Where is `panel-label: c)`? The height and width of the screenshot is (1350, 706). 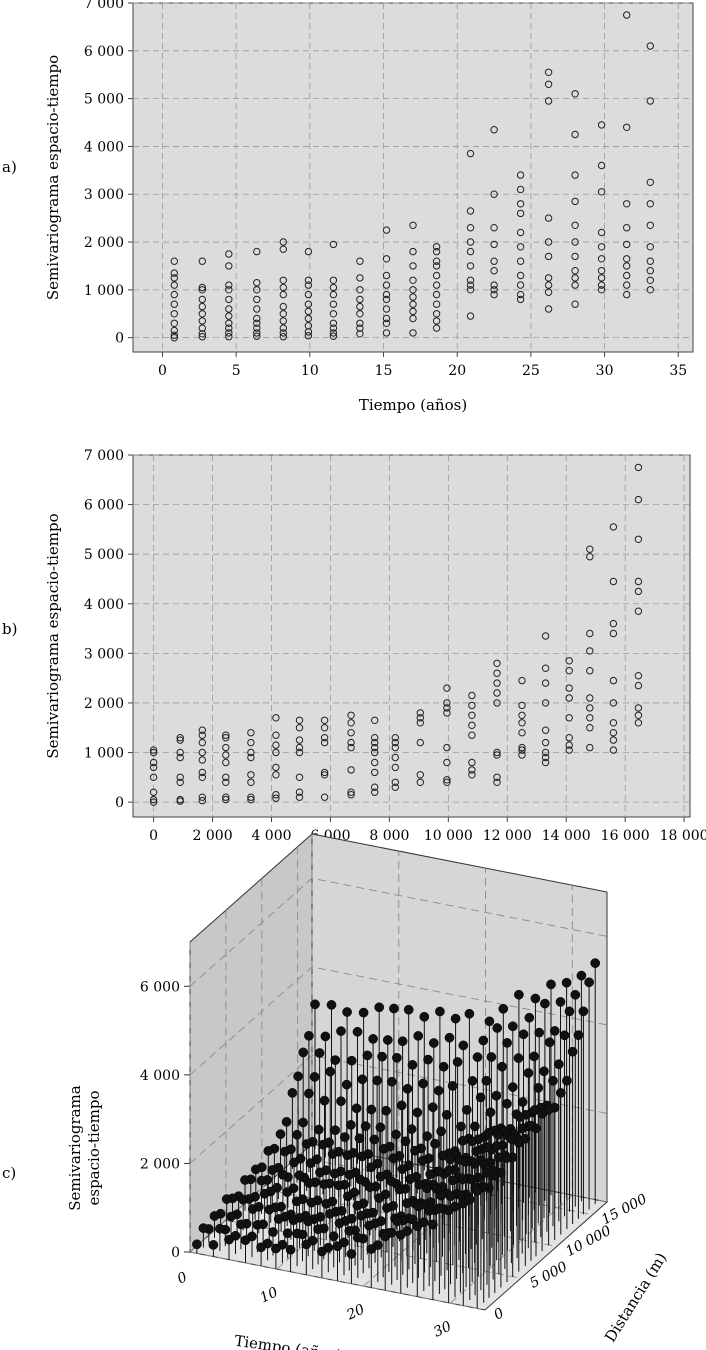
panel-label: c) is located at coordinates (9, 1173).